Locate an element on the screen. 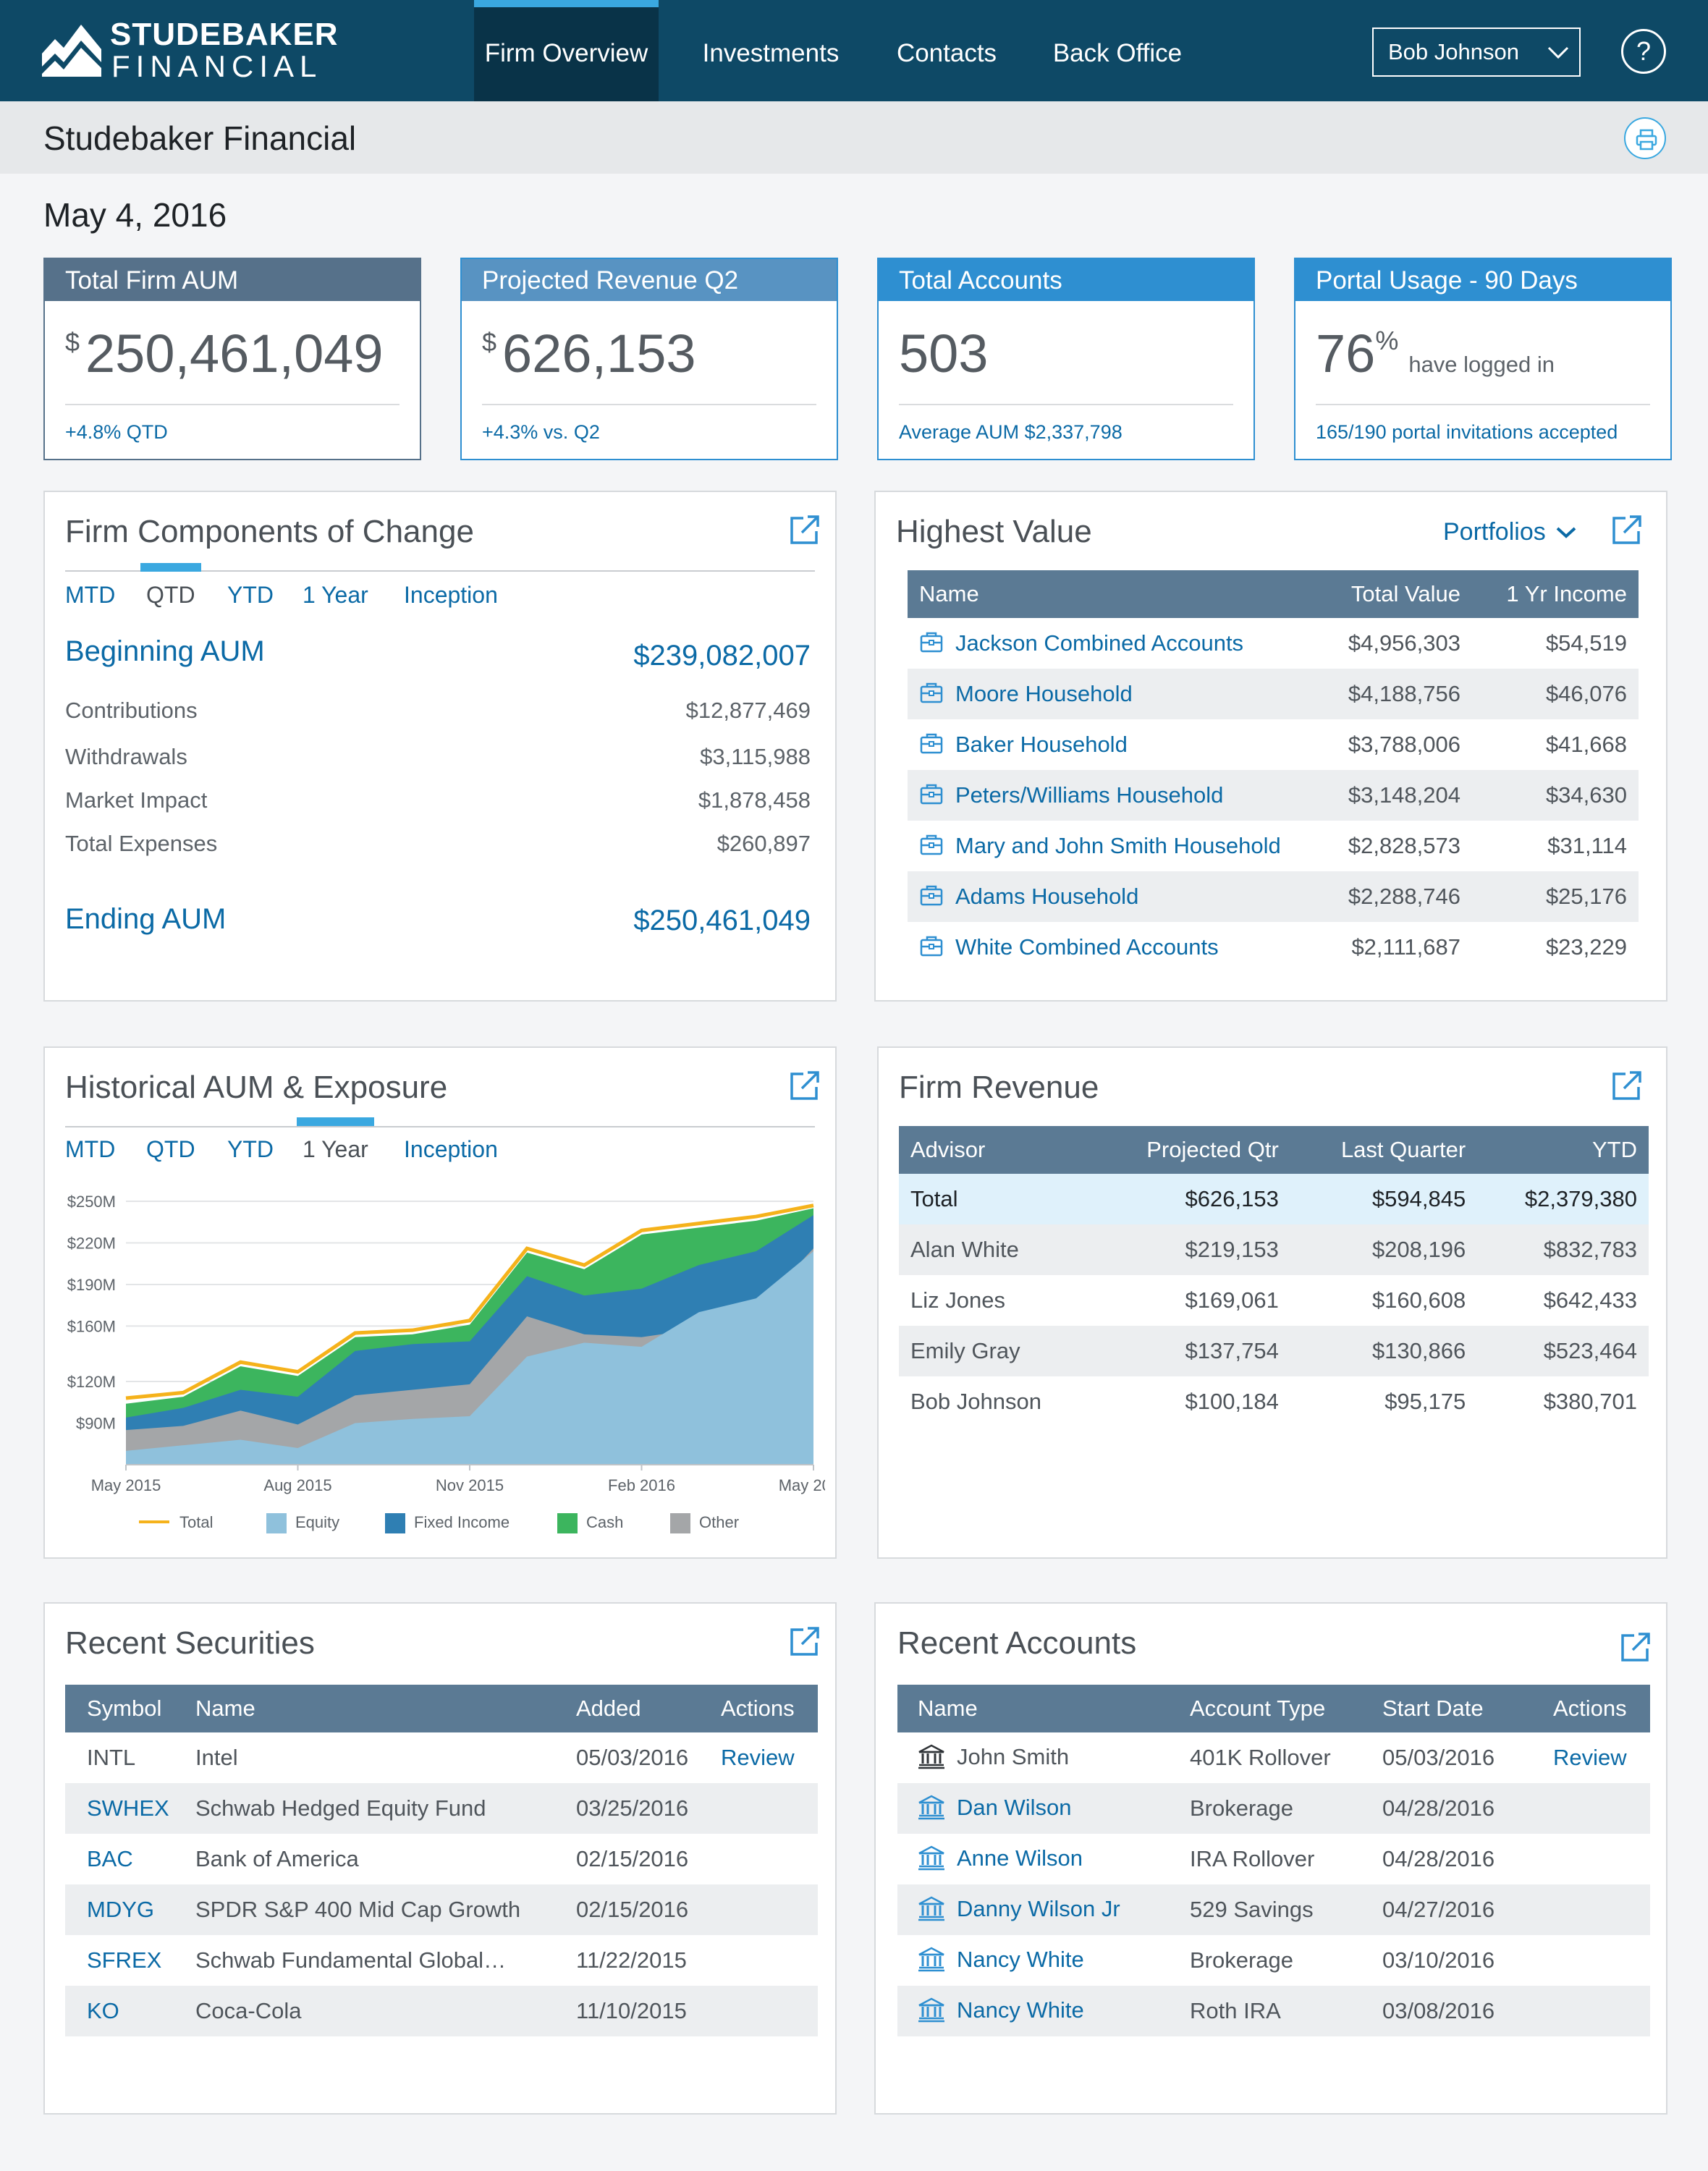 The image size is (1708, 2171). print-button is located at coordinates (1645, 138).